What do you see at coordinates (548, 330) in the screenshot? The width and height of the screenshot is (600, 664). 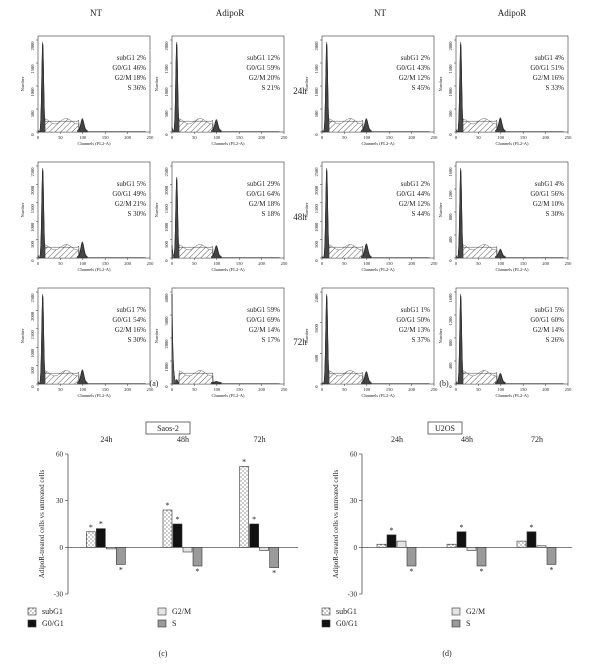 I see `histogram-stat-2: G2/M 14%` at bounding box center [548, 330].